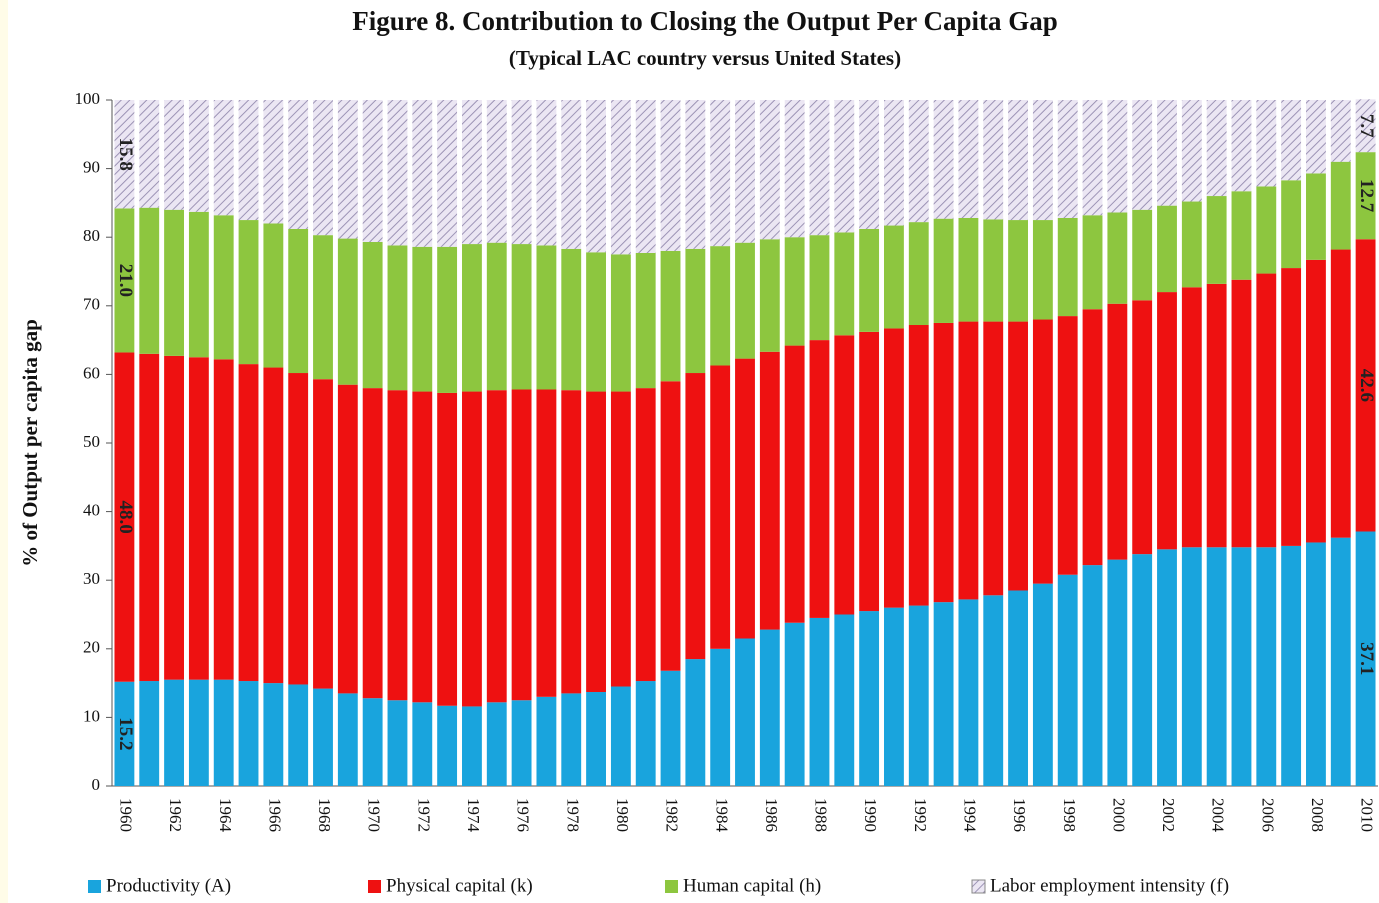 This screenshot has width=1379, height=903. I want to click on x-tick-label: 2002, so click(1168, 815).